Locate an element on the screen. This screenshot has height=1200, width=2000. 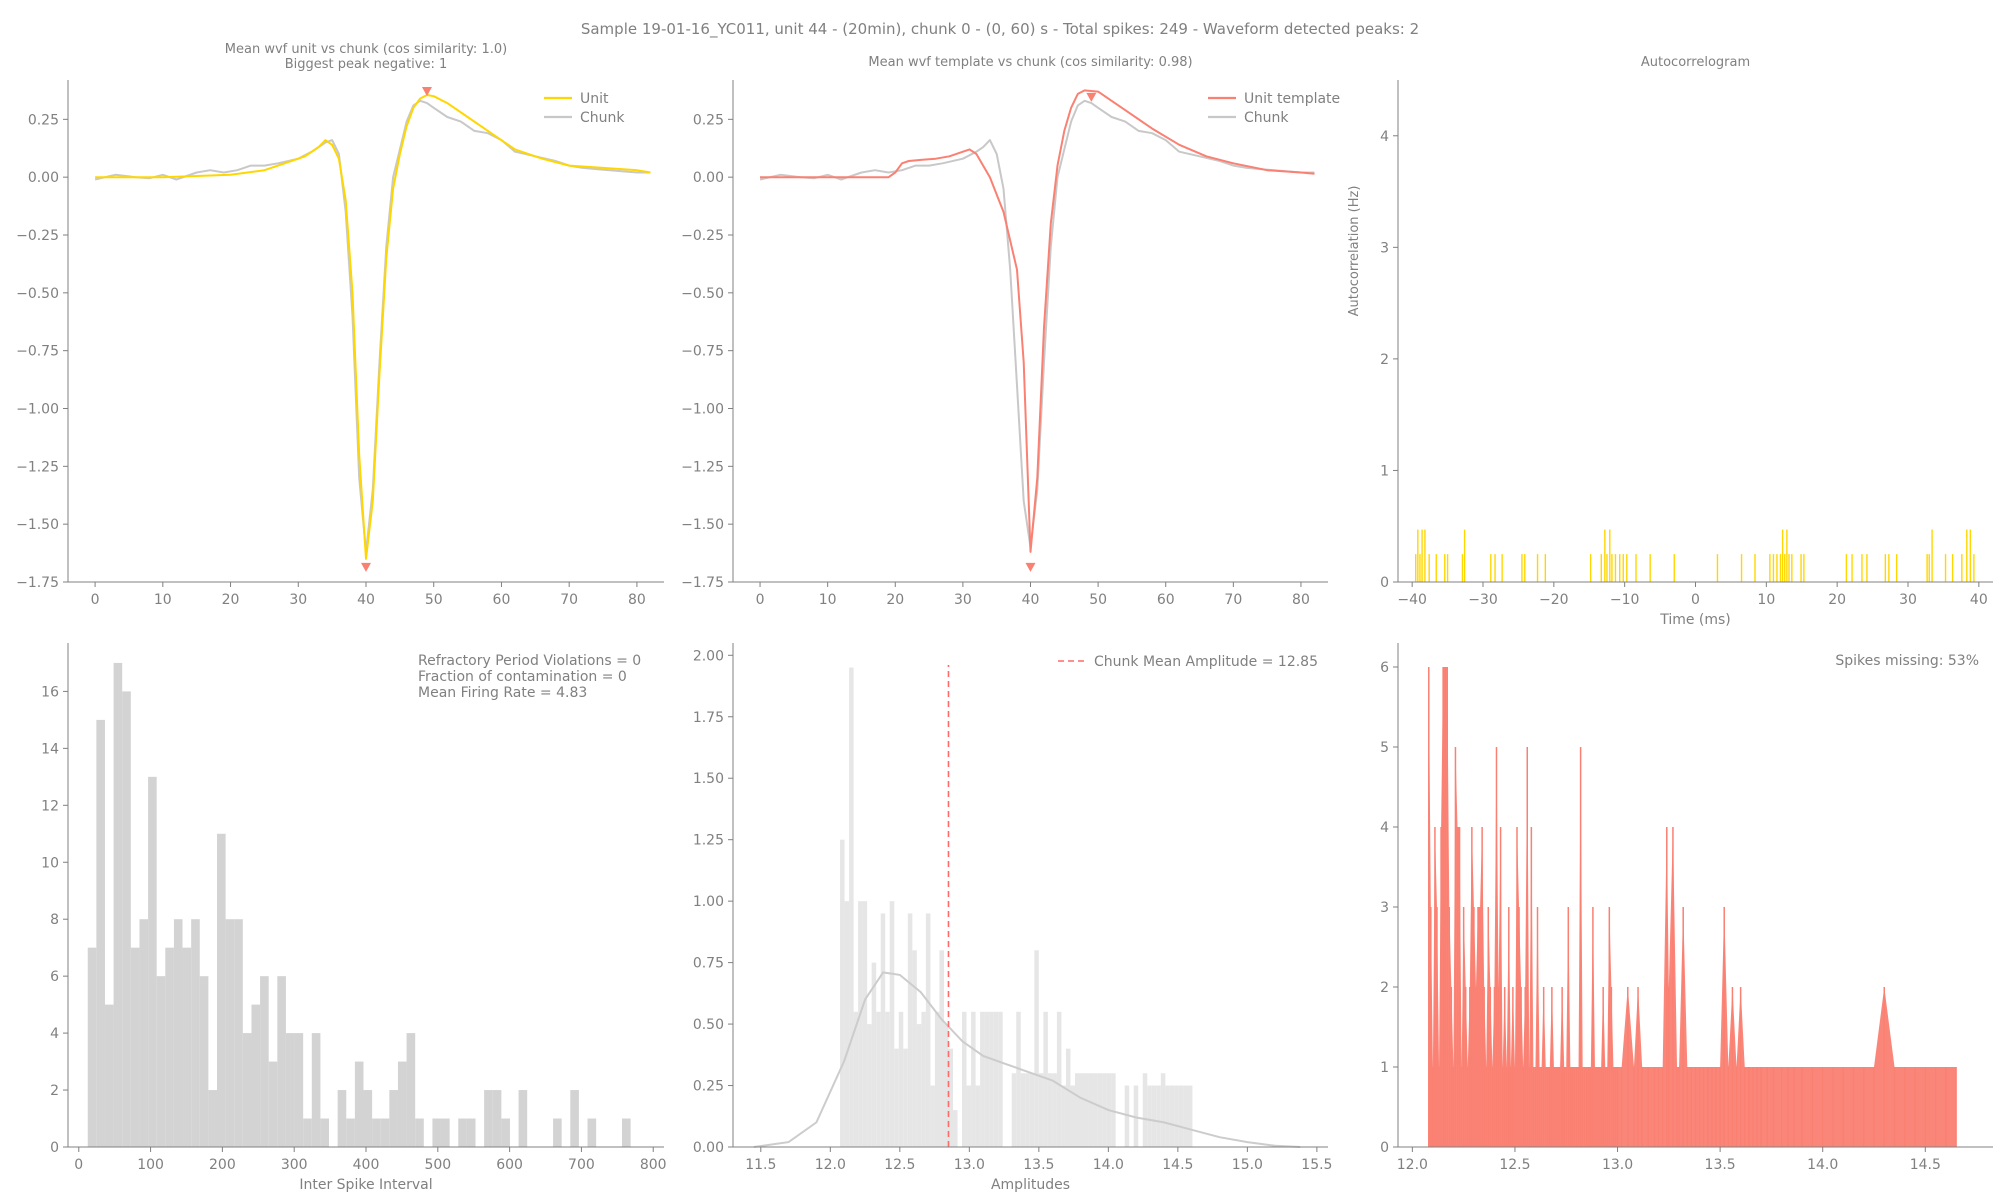
x-tick-label: 14.0 is located at coordinates (1822, 1165).